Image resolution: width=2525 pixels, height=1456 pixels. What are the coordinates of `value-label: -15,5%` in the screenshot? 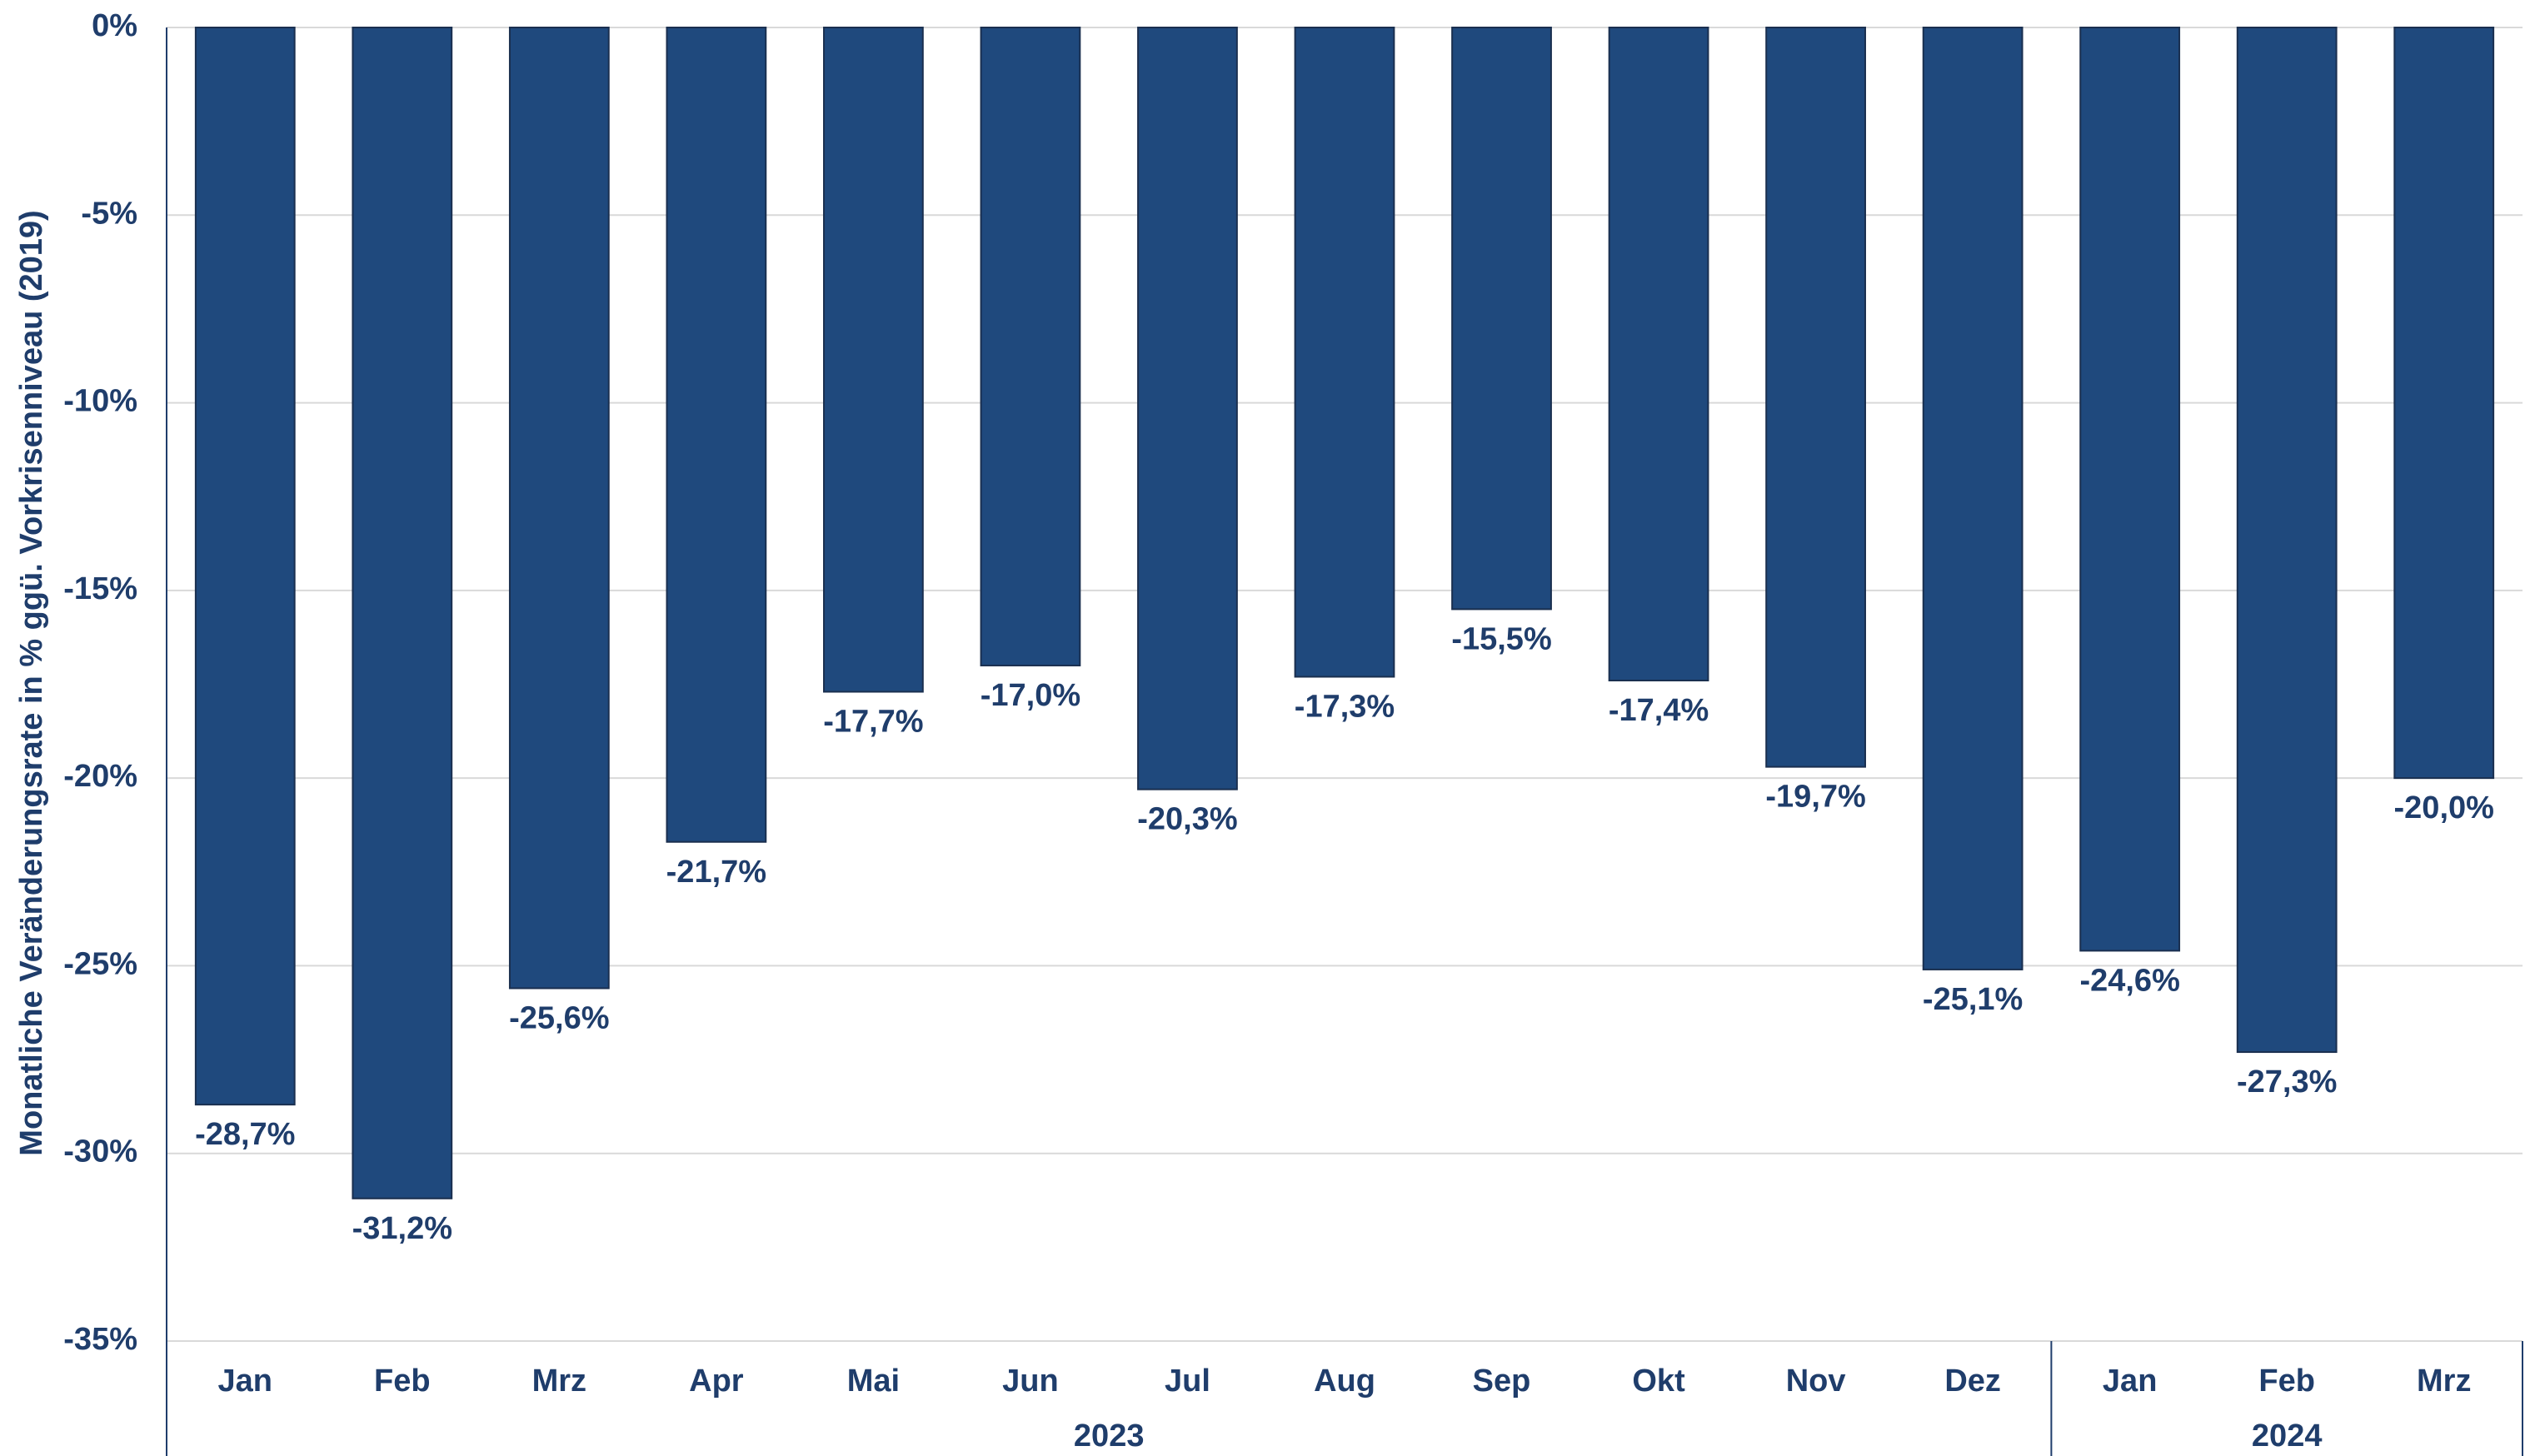 It's located at (1501, 638).